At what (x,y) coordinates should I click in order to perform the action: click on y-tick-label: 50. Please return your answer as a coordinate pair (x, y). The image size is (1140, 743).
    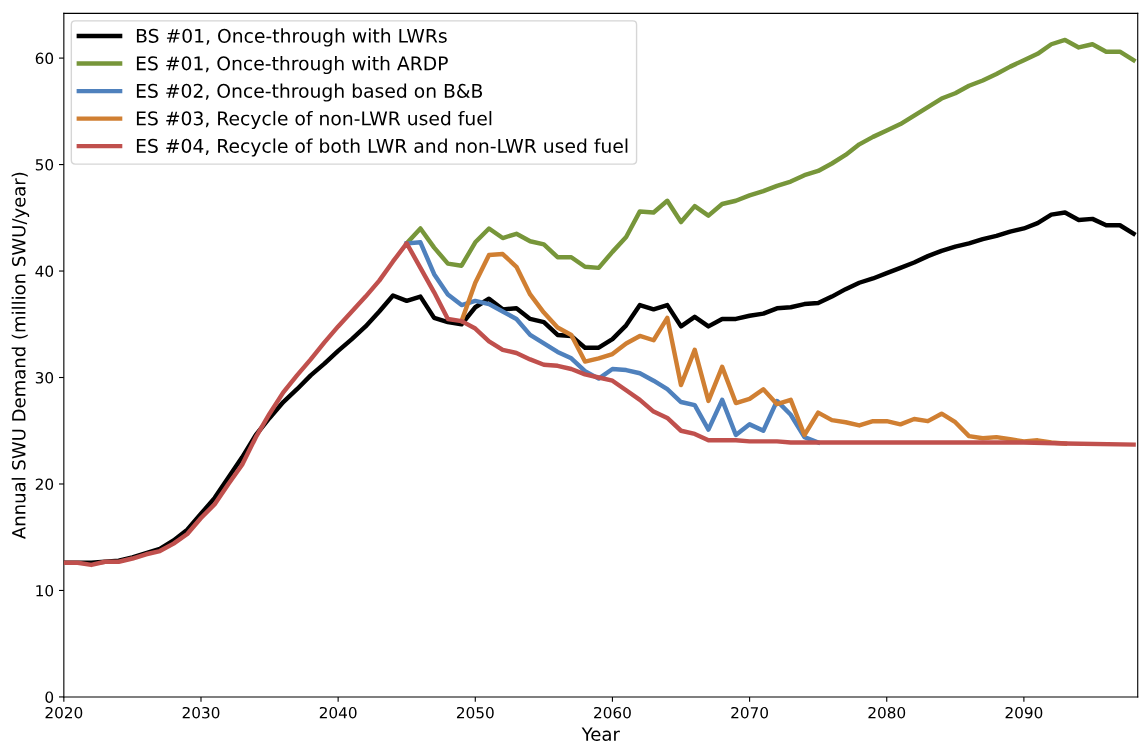
    Looking at the image, I should click on (44, 165).